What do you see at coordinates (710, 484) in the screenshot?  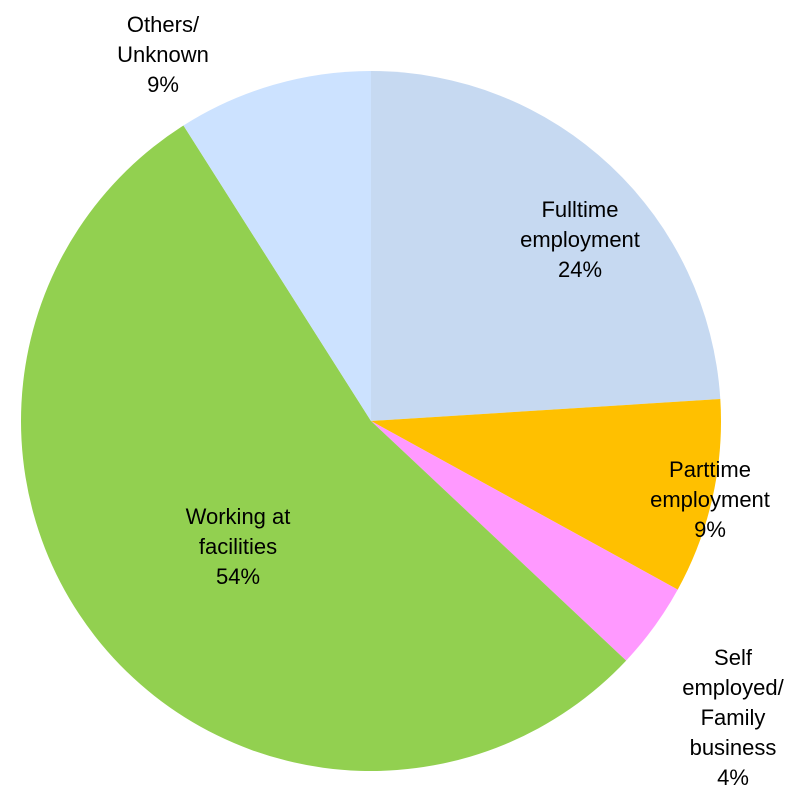 I see `category-label: Parttime employment` at bounding box center [710, 484].